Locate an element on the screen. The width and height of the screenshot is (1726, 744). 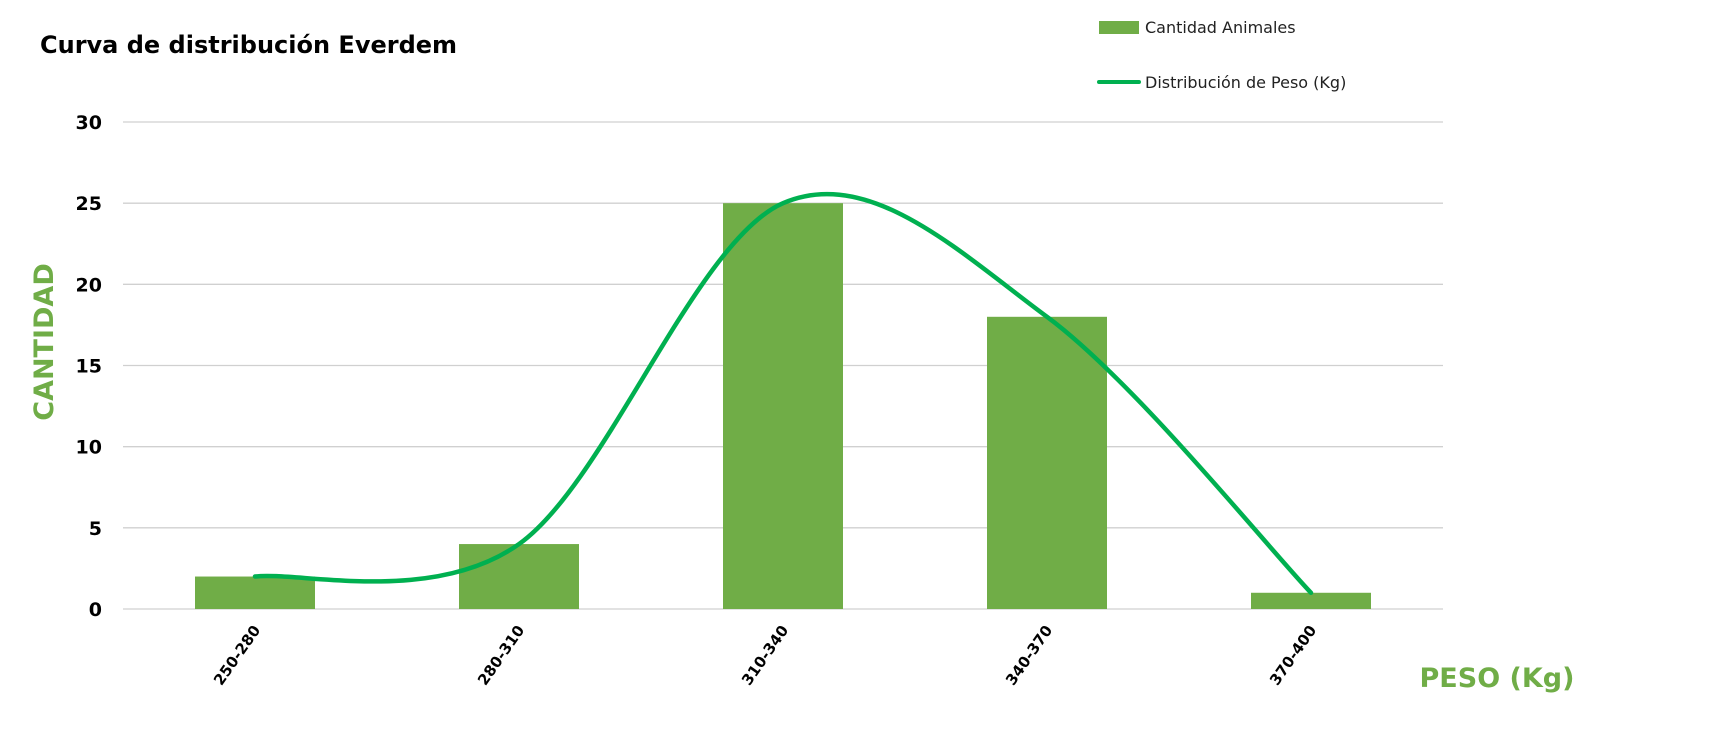
chart-title: Curva de distribución Everdem is located at coordinates (248, 45).